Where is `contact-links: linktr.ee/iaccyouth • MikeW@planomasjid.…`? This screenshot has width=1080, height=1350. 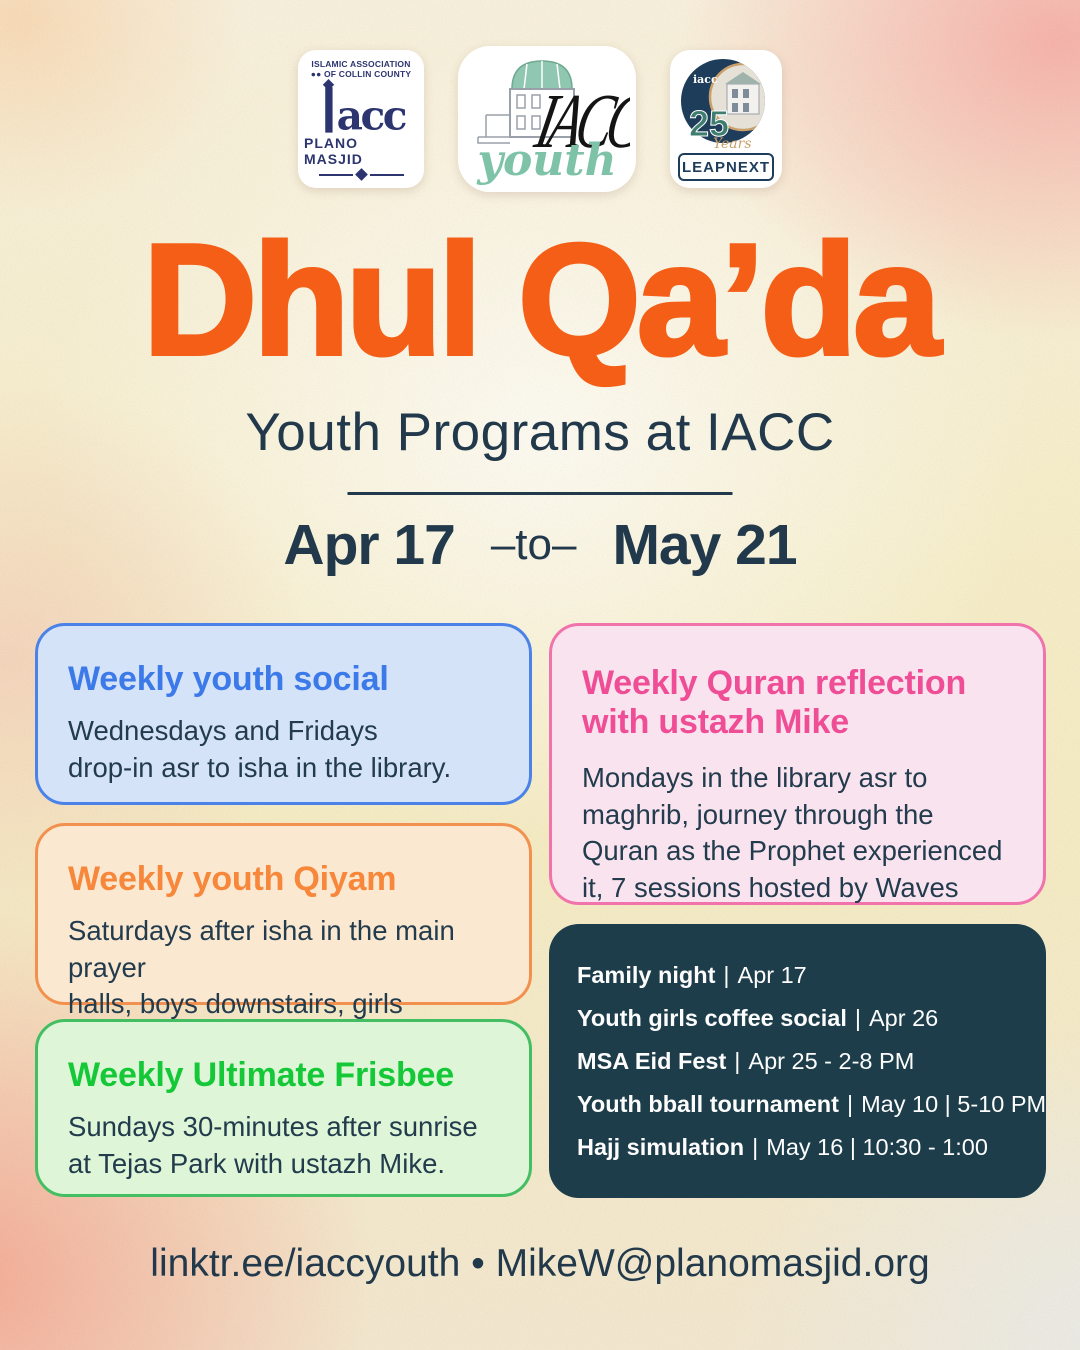 contact-links: linktr.ee/iaccyouth • MikeW@planomasjid.… is located at coordinates (540, 1263).